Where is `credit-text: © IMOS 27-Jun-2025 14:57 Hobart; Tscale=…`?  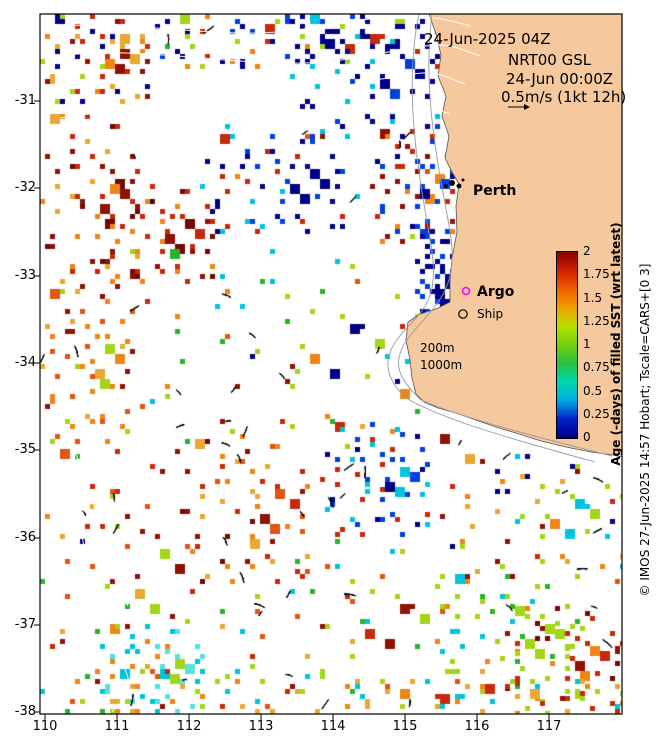
credit-text: © IMOS 27-Jun-2025 14:57 Hobart; Tscale=… is located at coordinates (645, 430).